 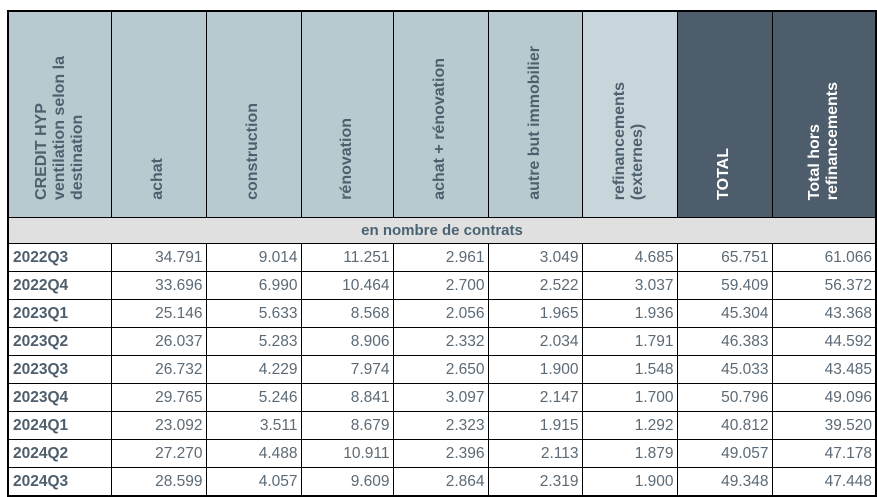 What do you see at coordinates (158, 397) in the screenshot?
I see `value-cell: 29.765` at bounding box center [158, 397].